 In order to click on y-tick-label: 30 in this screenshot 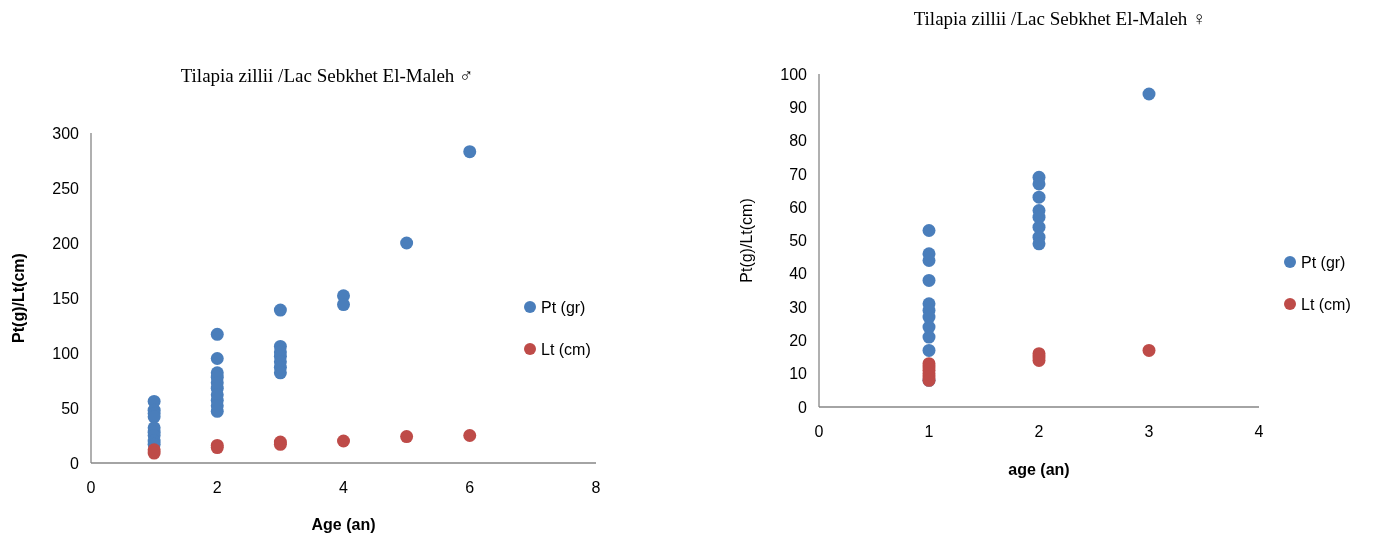, I will do `click(798, 307)`.